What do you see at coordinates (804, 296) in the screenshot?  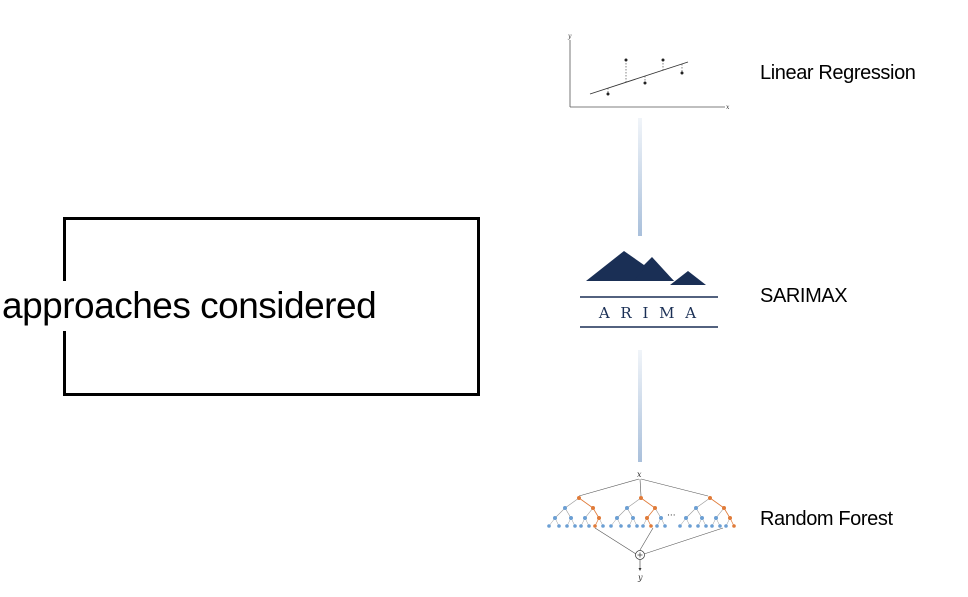 I see `approach-label-sarimax: SARIMAX` at bounding box center [804, 296].